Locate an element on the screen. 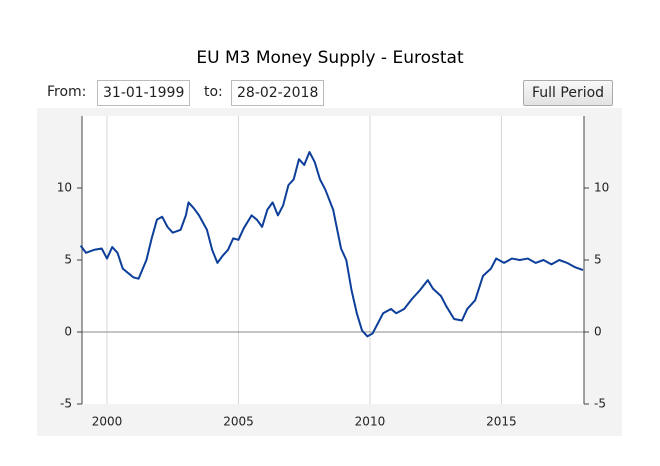 The image size is (660, 466). full-period-button: Full Period is located at coordinates (568, 93).